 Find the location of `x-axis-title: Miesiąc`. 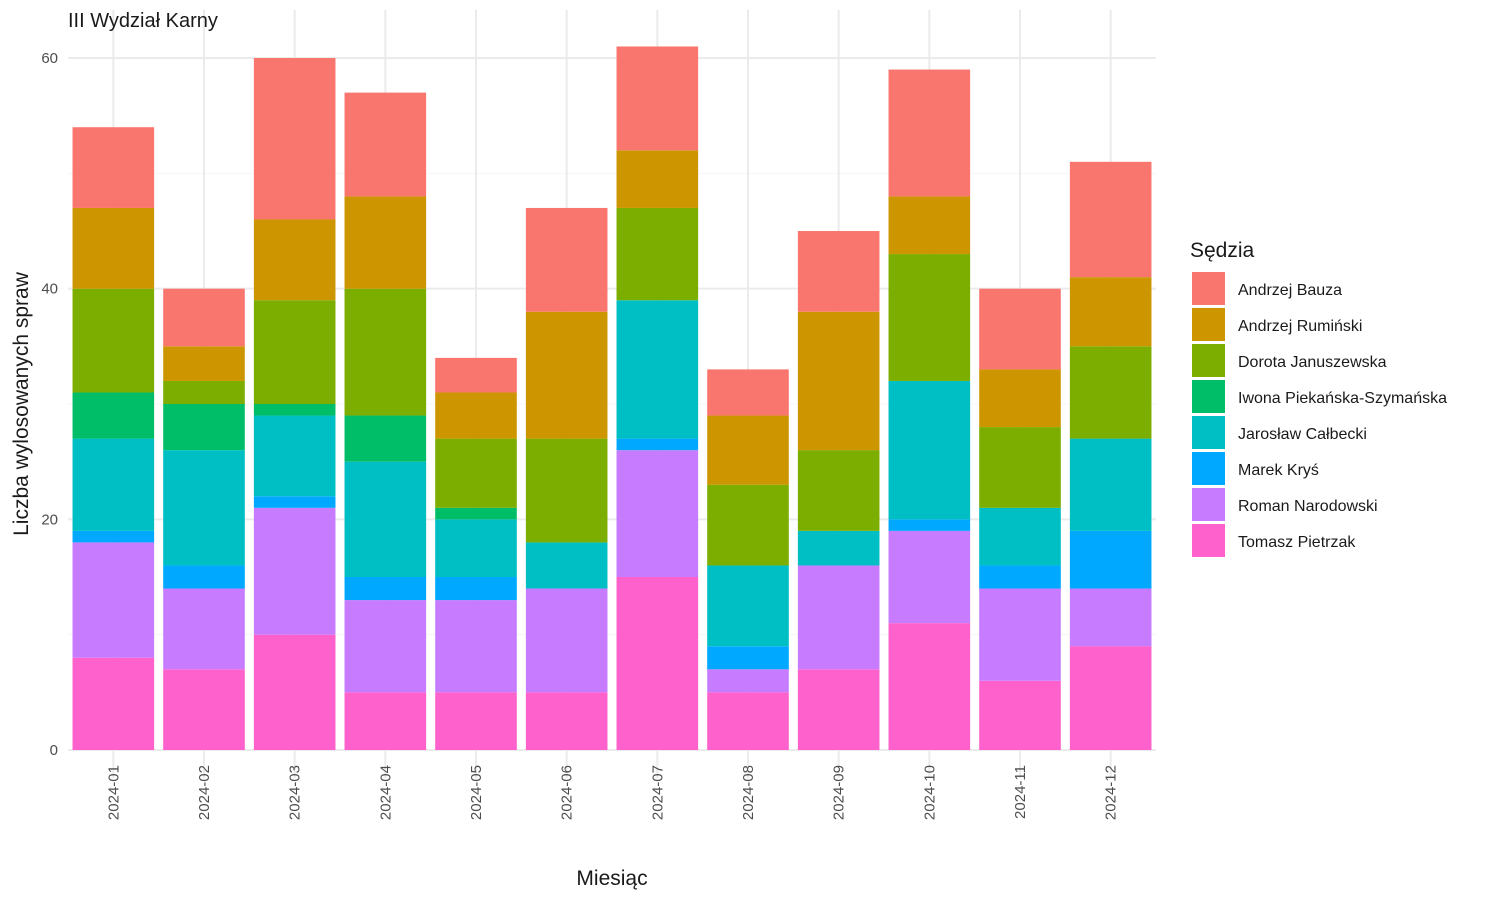

x-axis-title: Miesiąc is located at coordinates (611, 878).